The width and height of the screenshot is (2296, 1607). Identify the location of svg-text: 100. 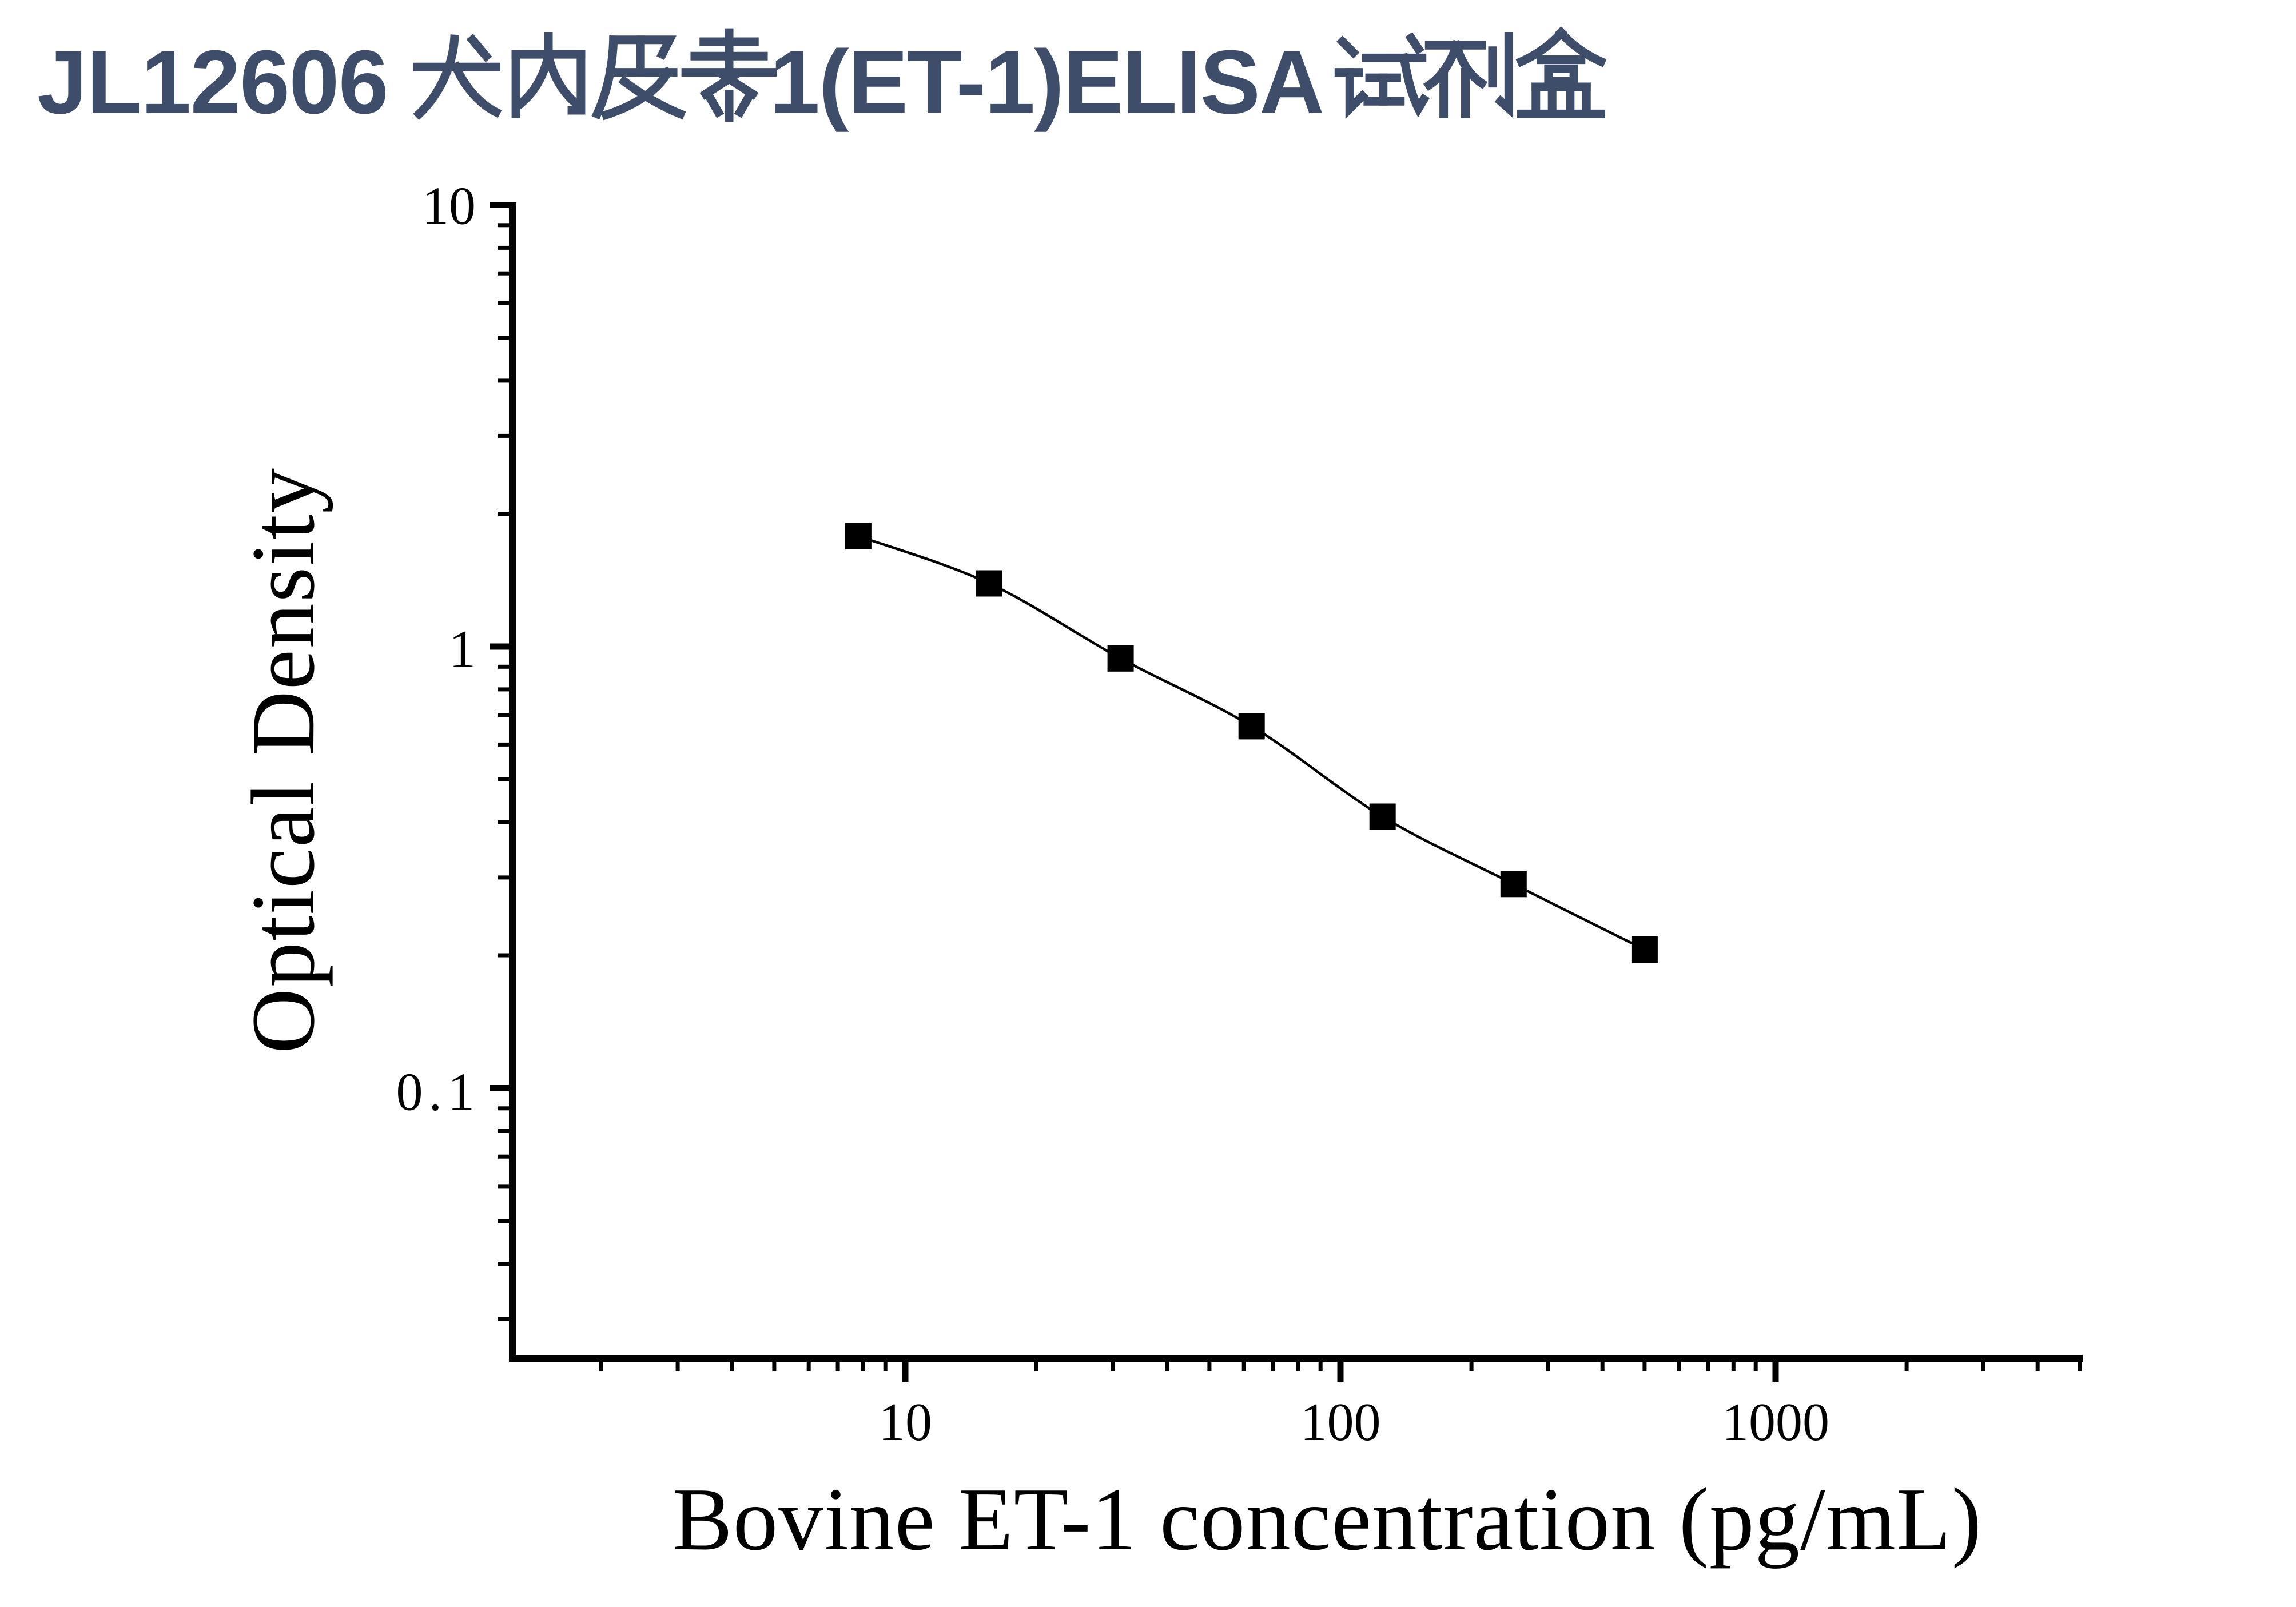
(1340, 1422).